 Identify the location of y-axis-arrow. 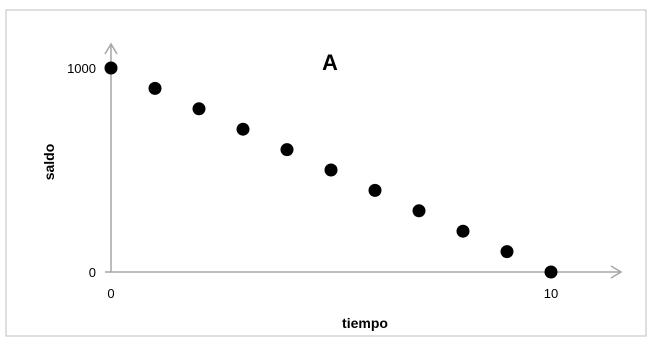
(111, 48).